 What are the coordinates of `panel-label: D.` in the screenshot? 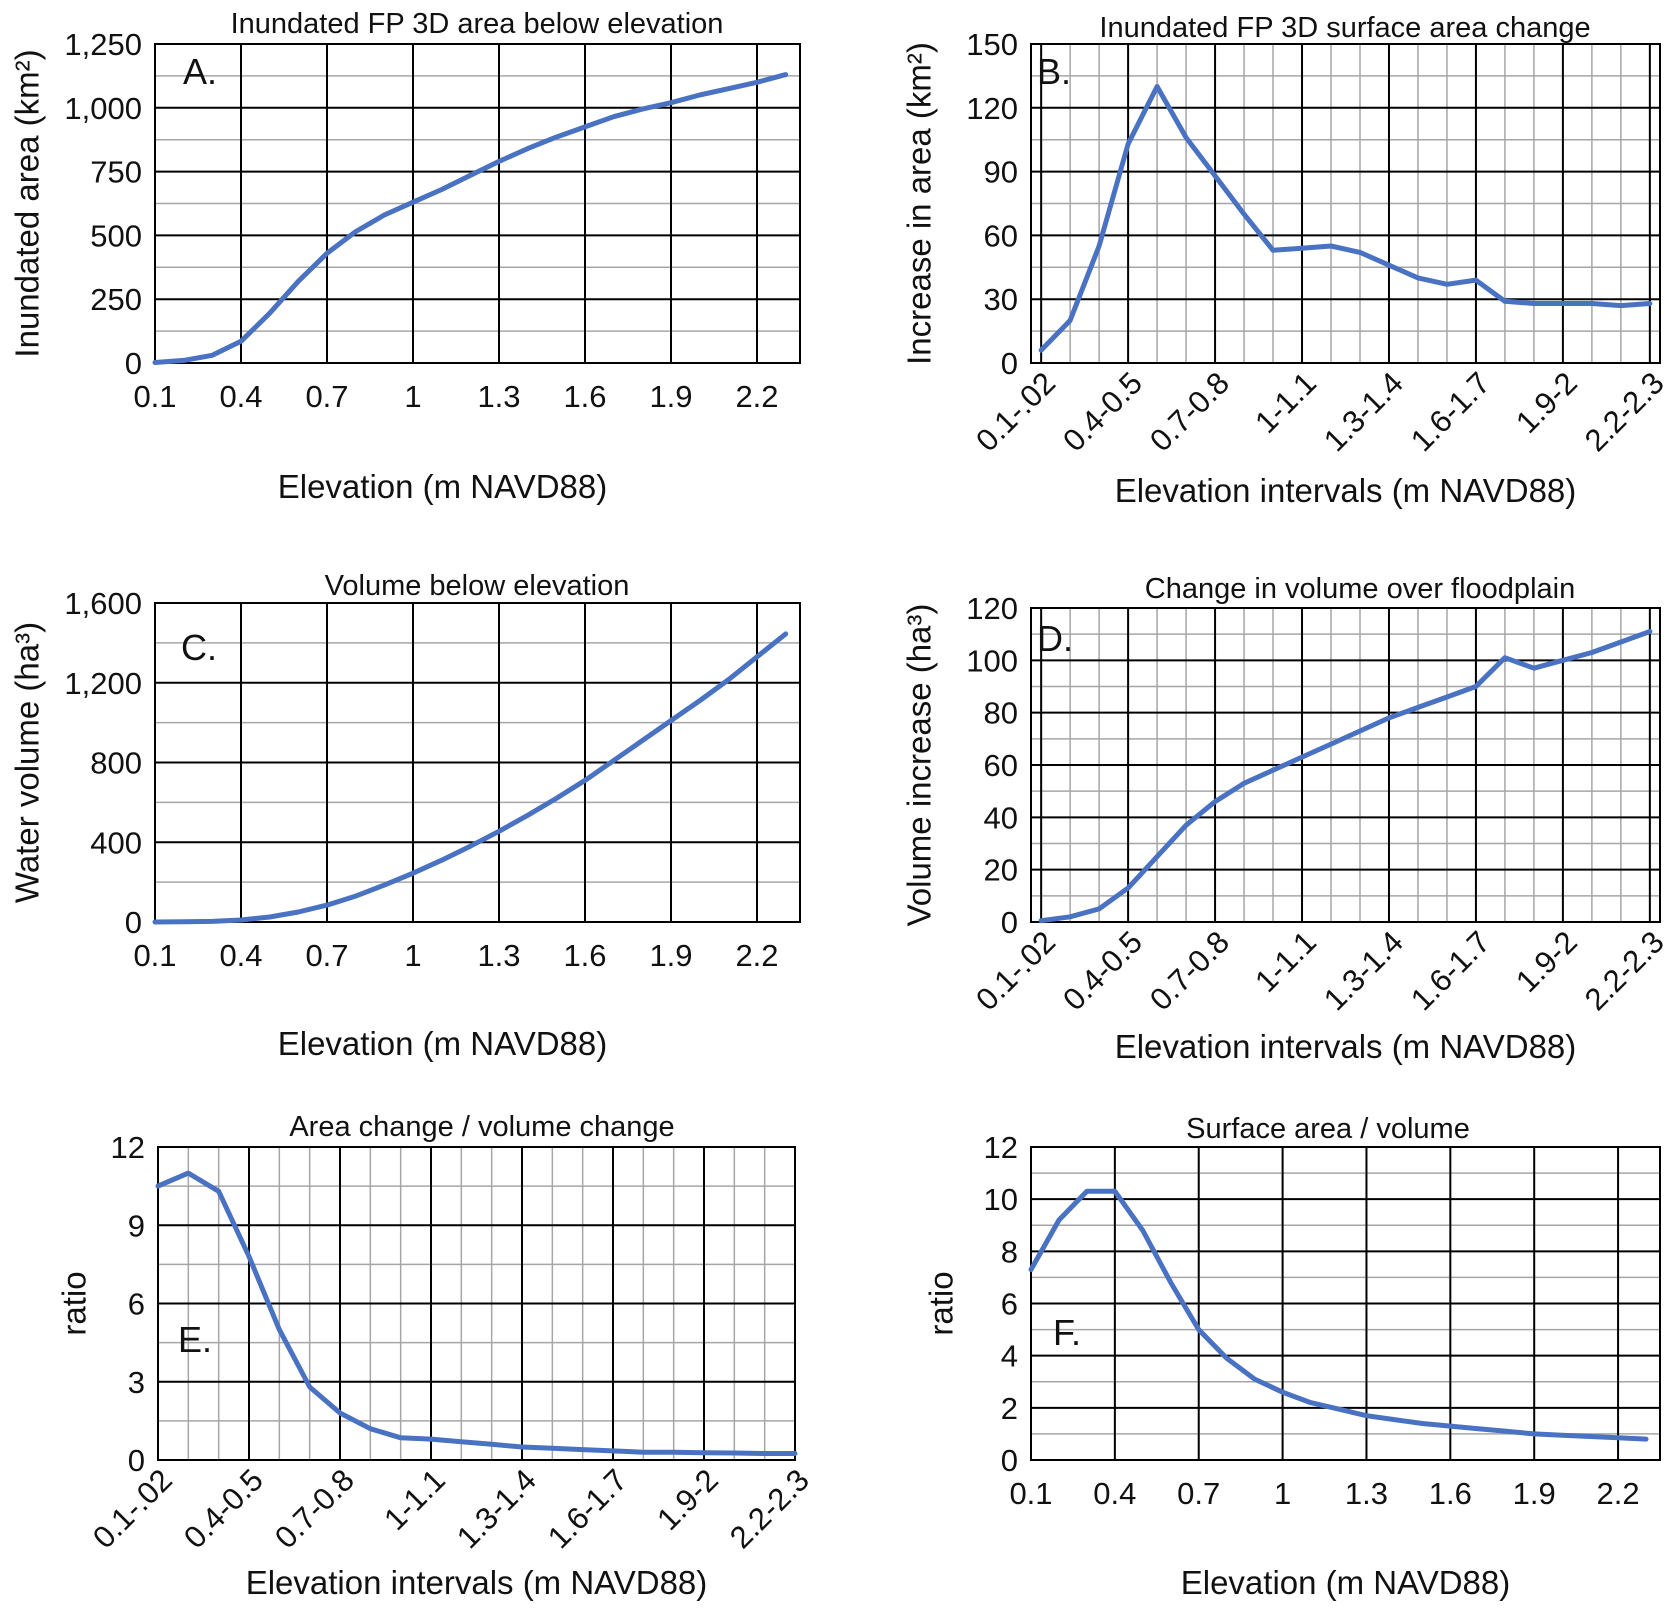 It's located at (1055, 638).